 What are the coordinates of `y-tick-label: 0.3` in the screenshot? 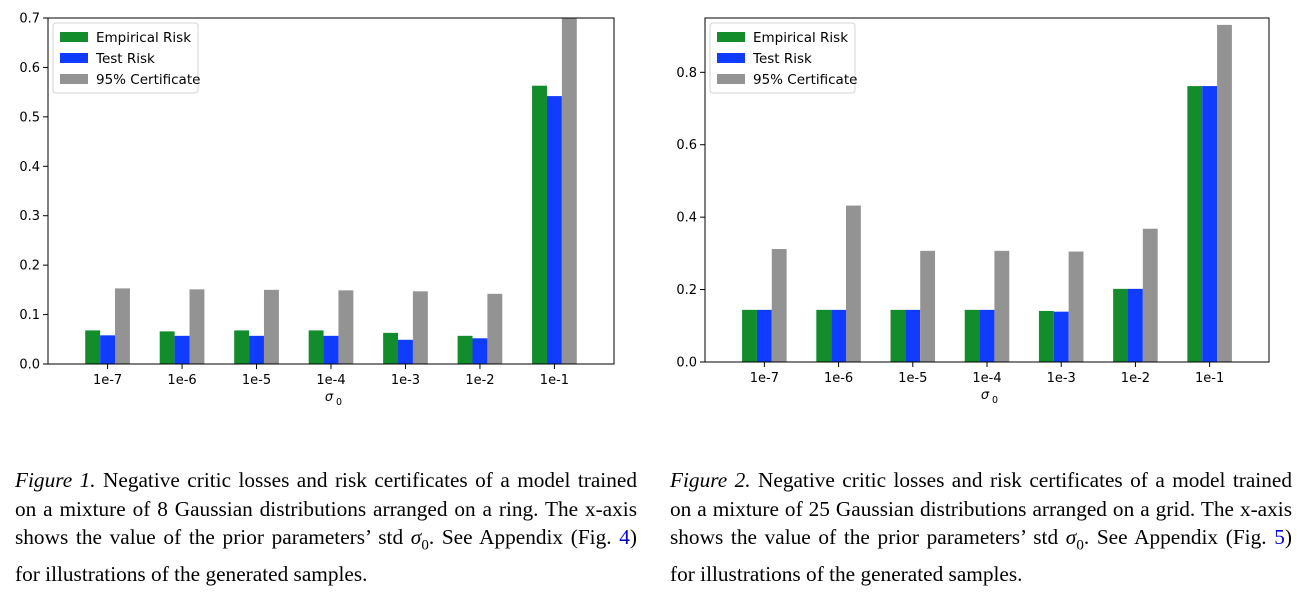 It's located at (29, 216).